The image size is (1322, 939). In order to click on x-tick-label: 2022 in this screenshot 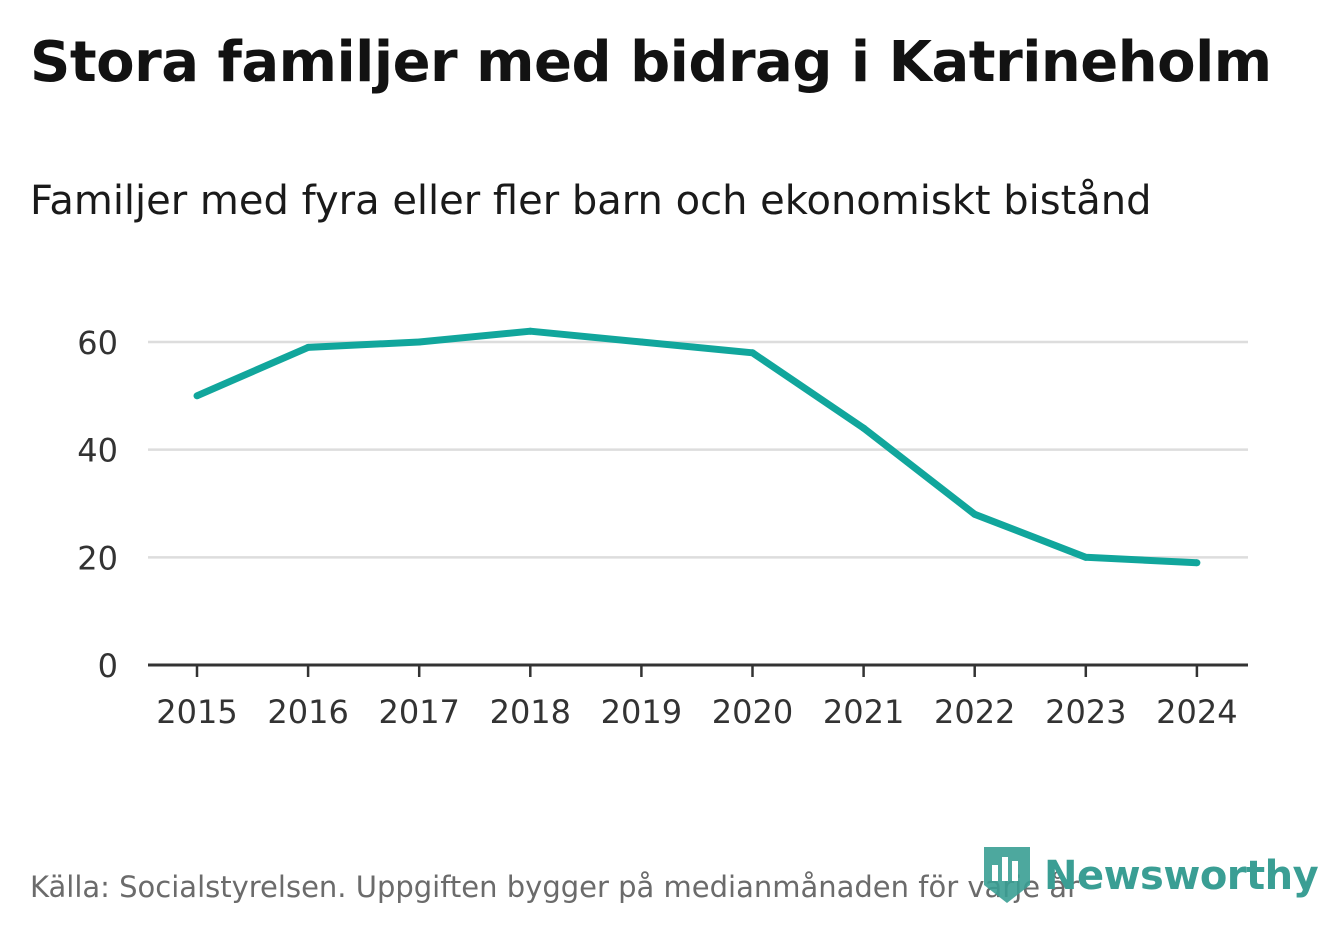, I will do `click(974, 712)`.